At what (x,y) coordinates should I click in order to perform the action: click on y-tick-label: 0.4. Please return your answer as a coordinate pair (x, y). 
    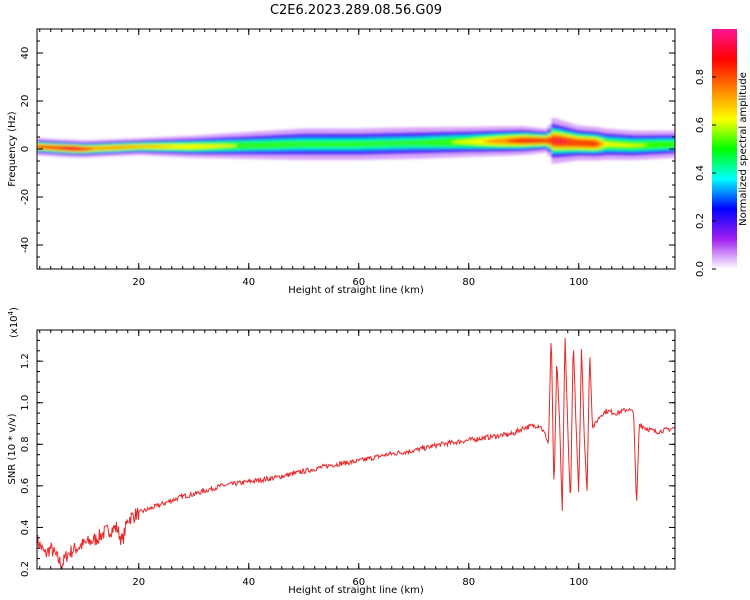
    Looking at the image, I should click on (25, 527).